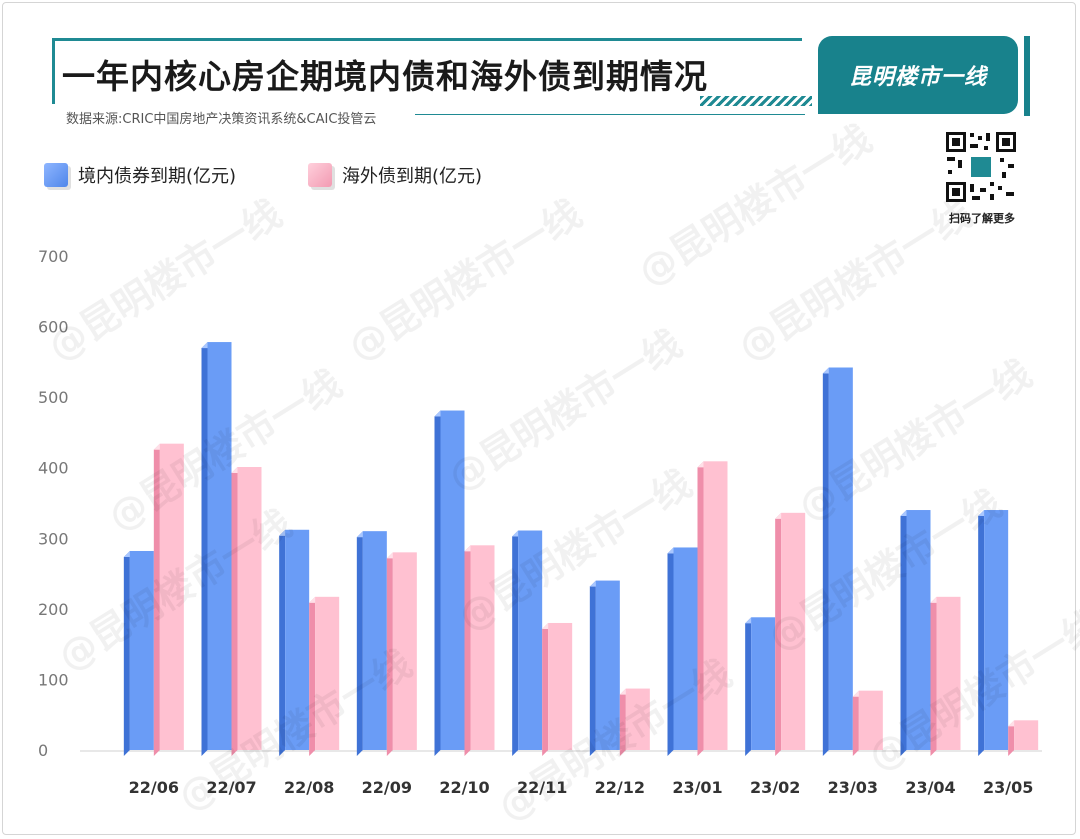 The width and height of the screenshot is (1080, 839). I want to click on y-tick-label: 200, so click(53, 609).